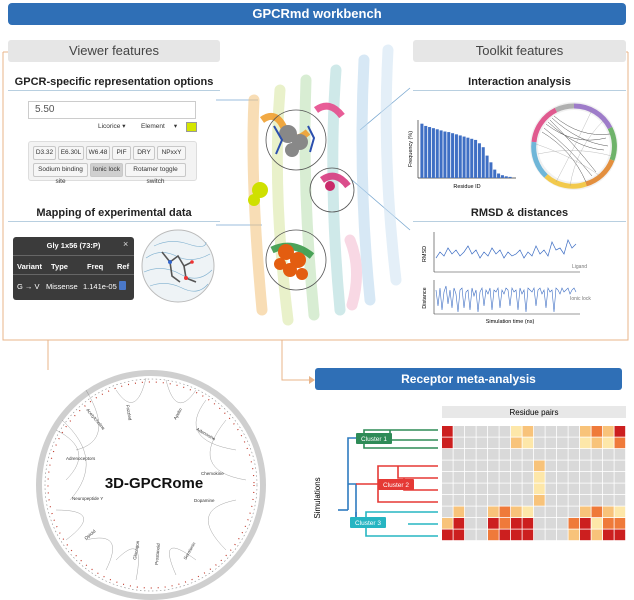  I want to click on family-glucagon: Glucagon, so click(136, 550).